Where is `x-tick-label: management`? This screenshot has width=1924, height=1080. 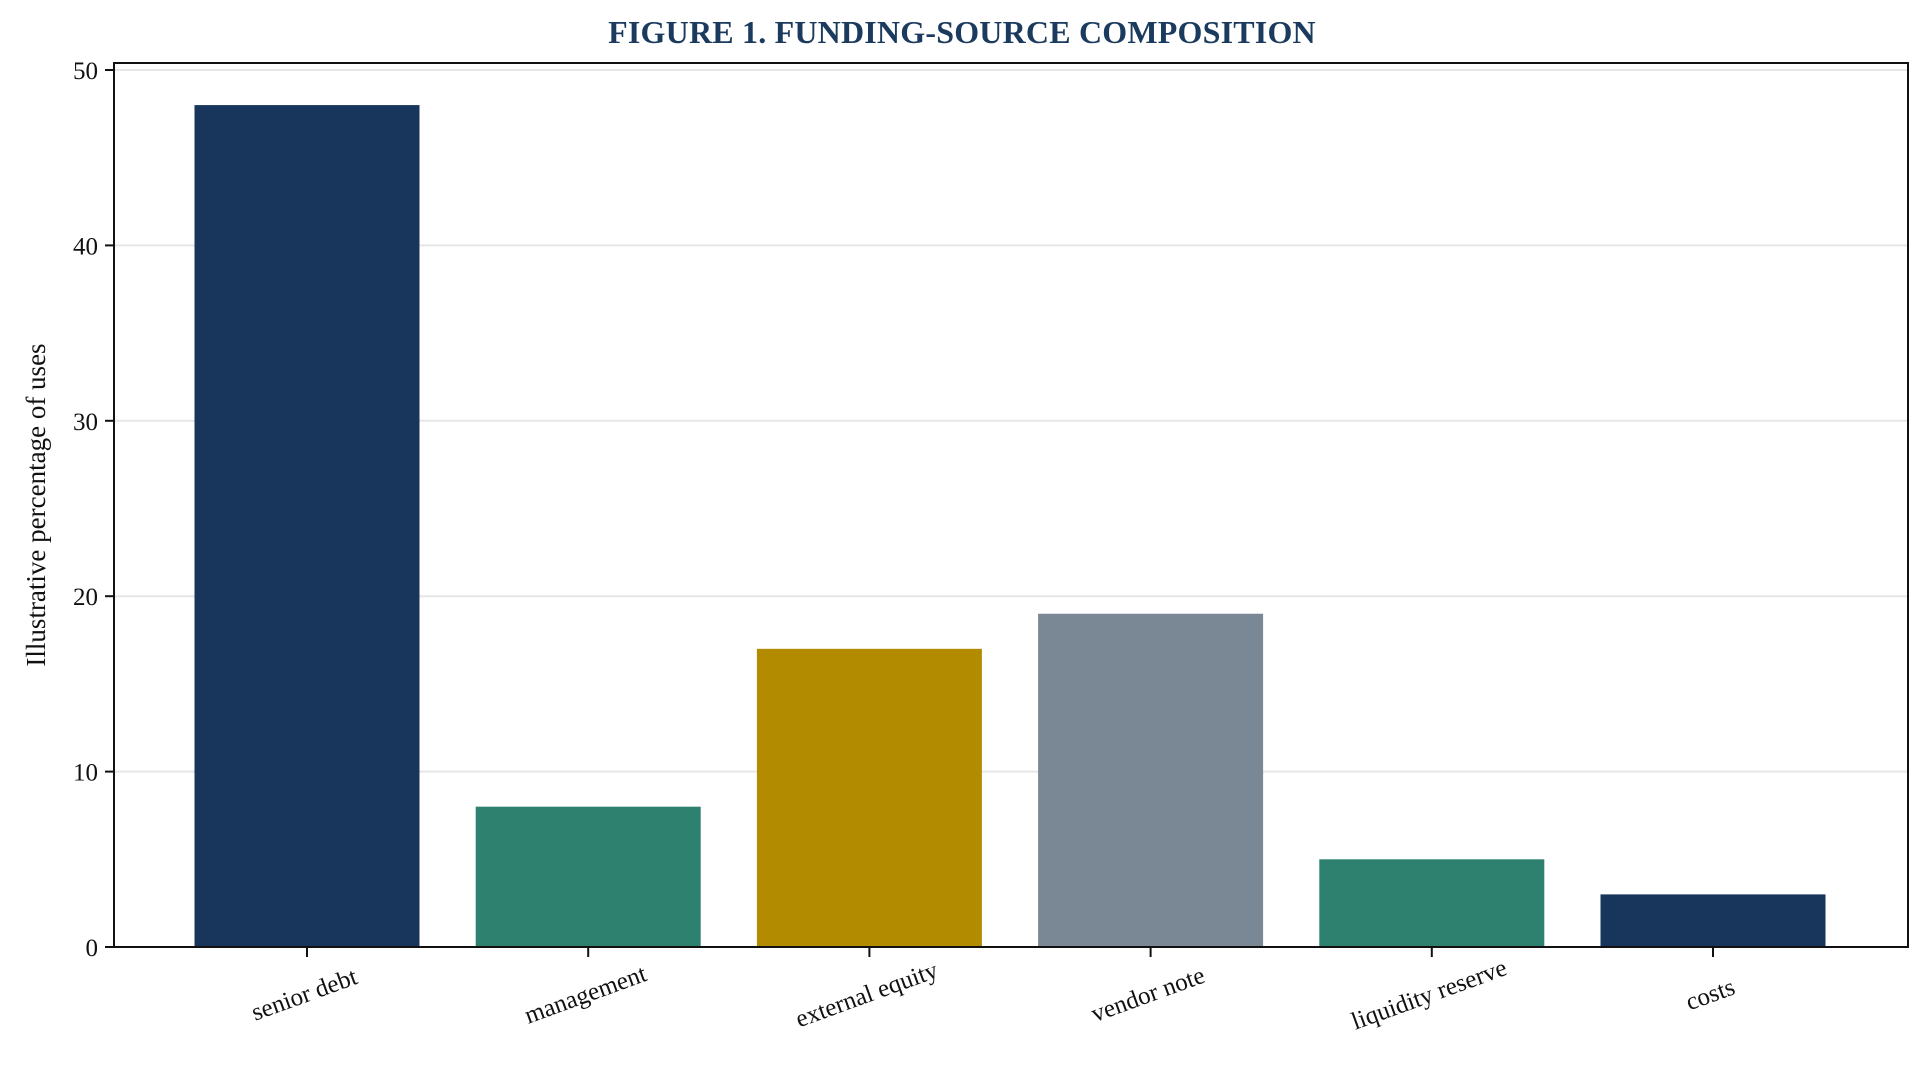 x-tick-label: management is located at coordinates (585, 994).